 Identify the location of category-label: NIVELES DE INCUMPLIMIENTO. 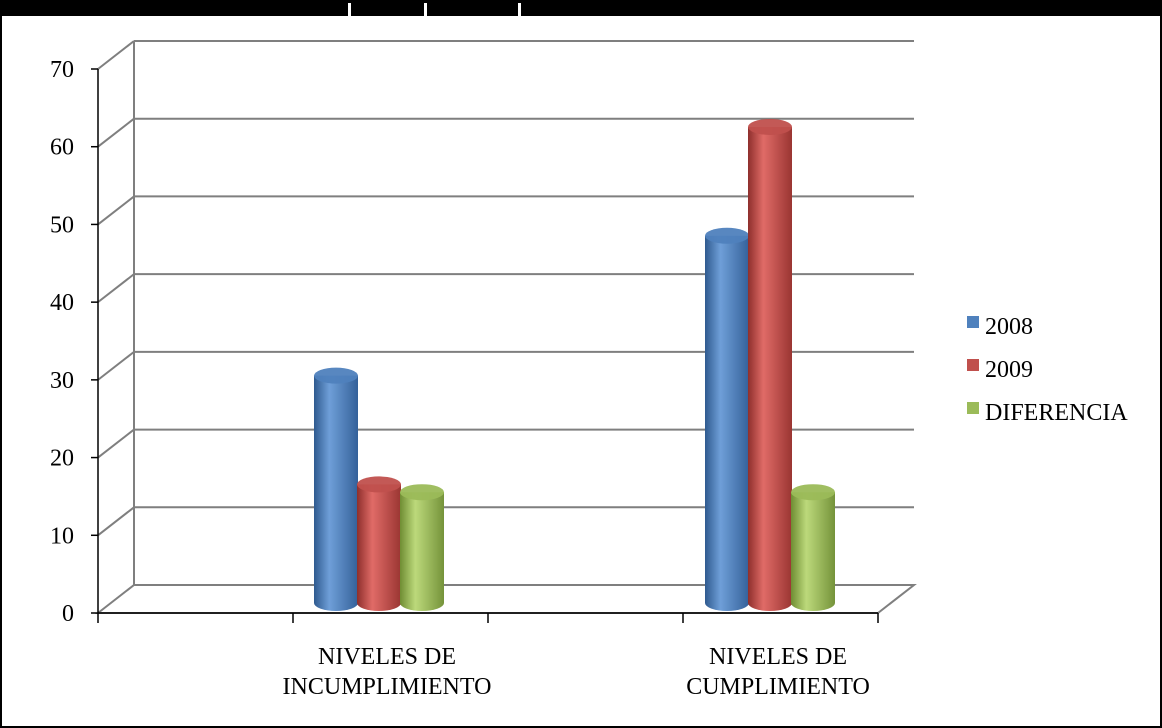
(387, 672).